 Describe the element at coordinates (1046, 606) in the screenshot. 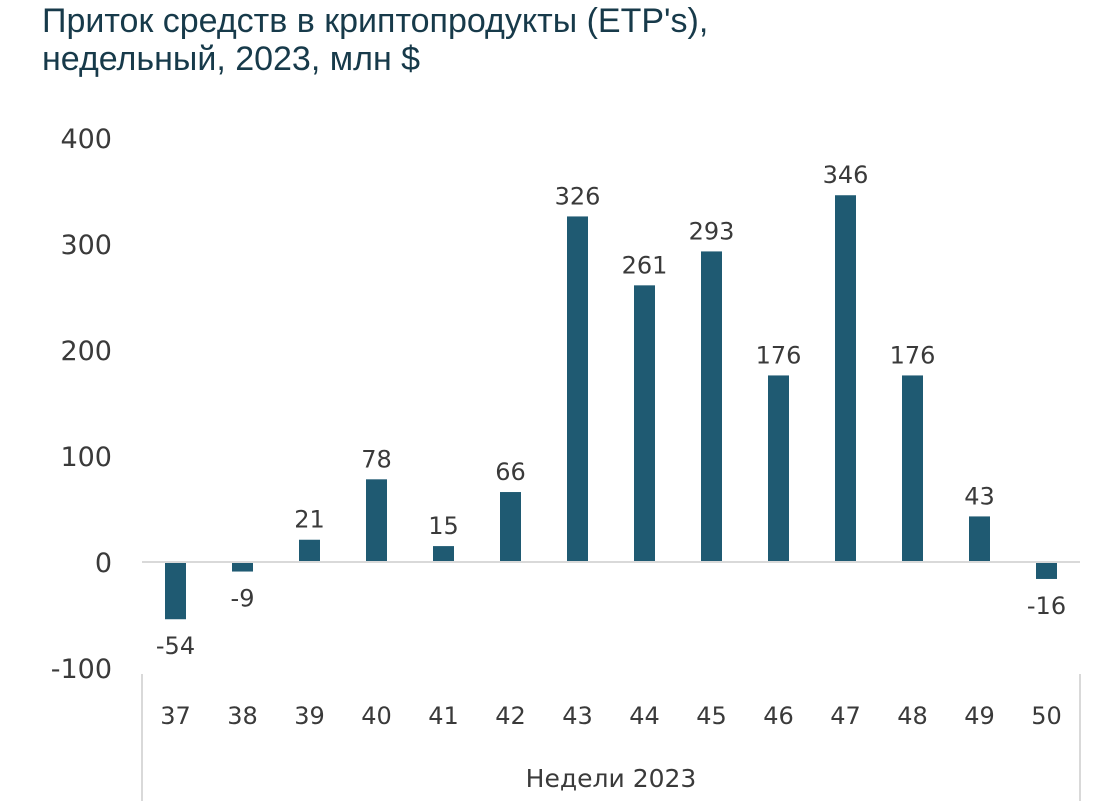

I see `data-label: -16` at that location.